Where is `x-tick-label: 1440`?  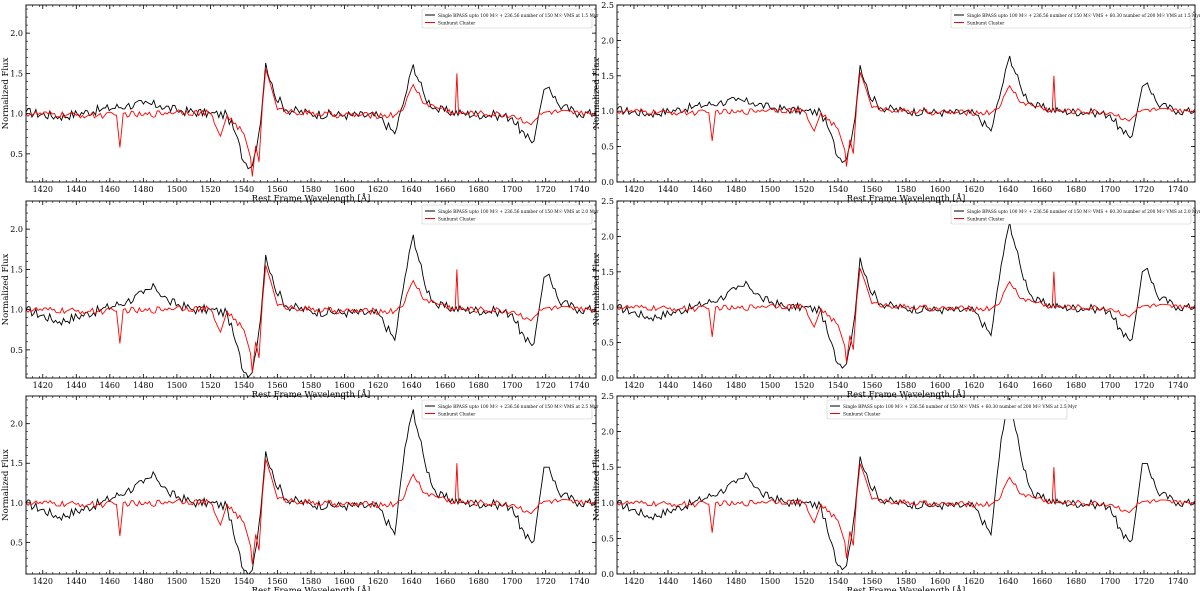
x-tick-label: 1440 is located at coordinates (668, 581).